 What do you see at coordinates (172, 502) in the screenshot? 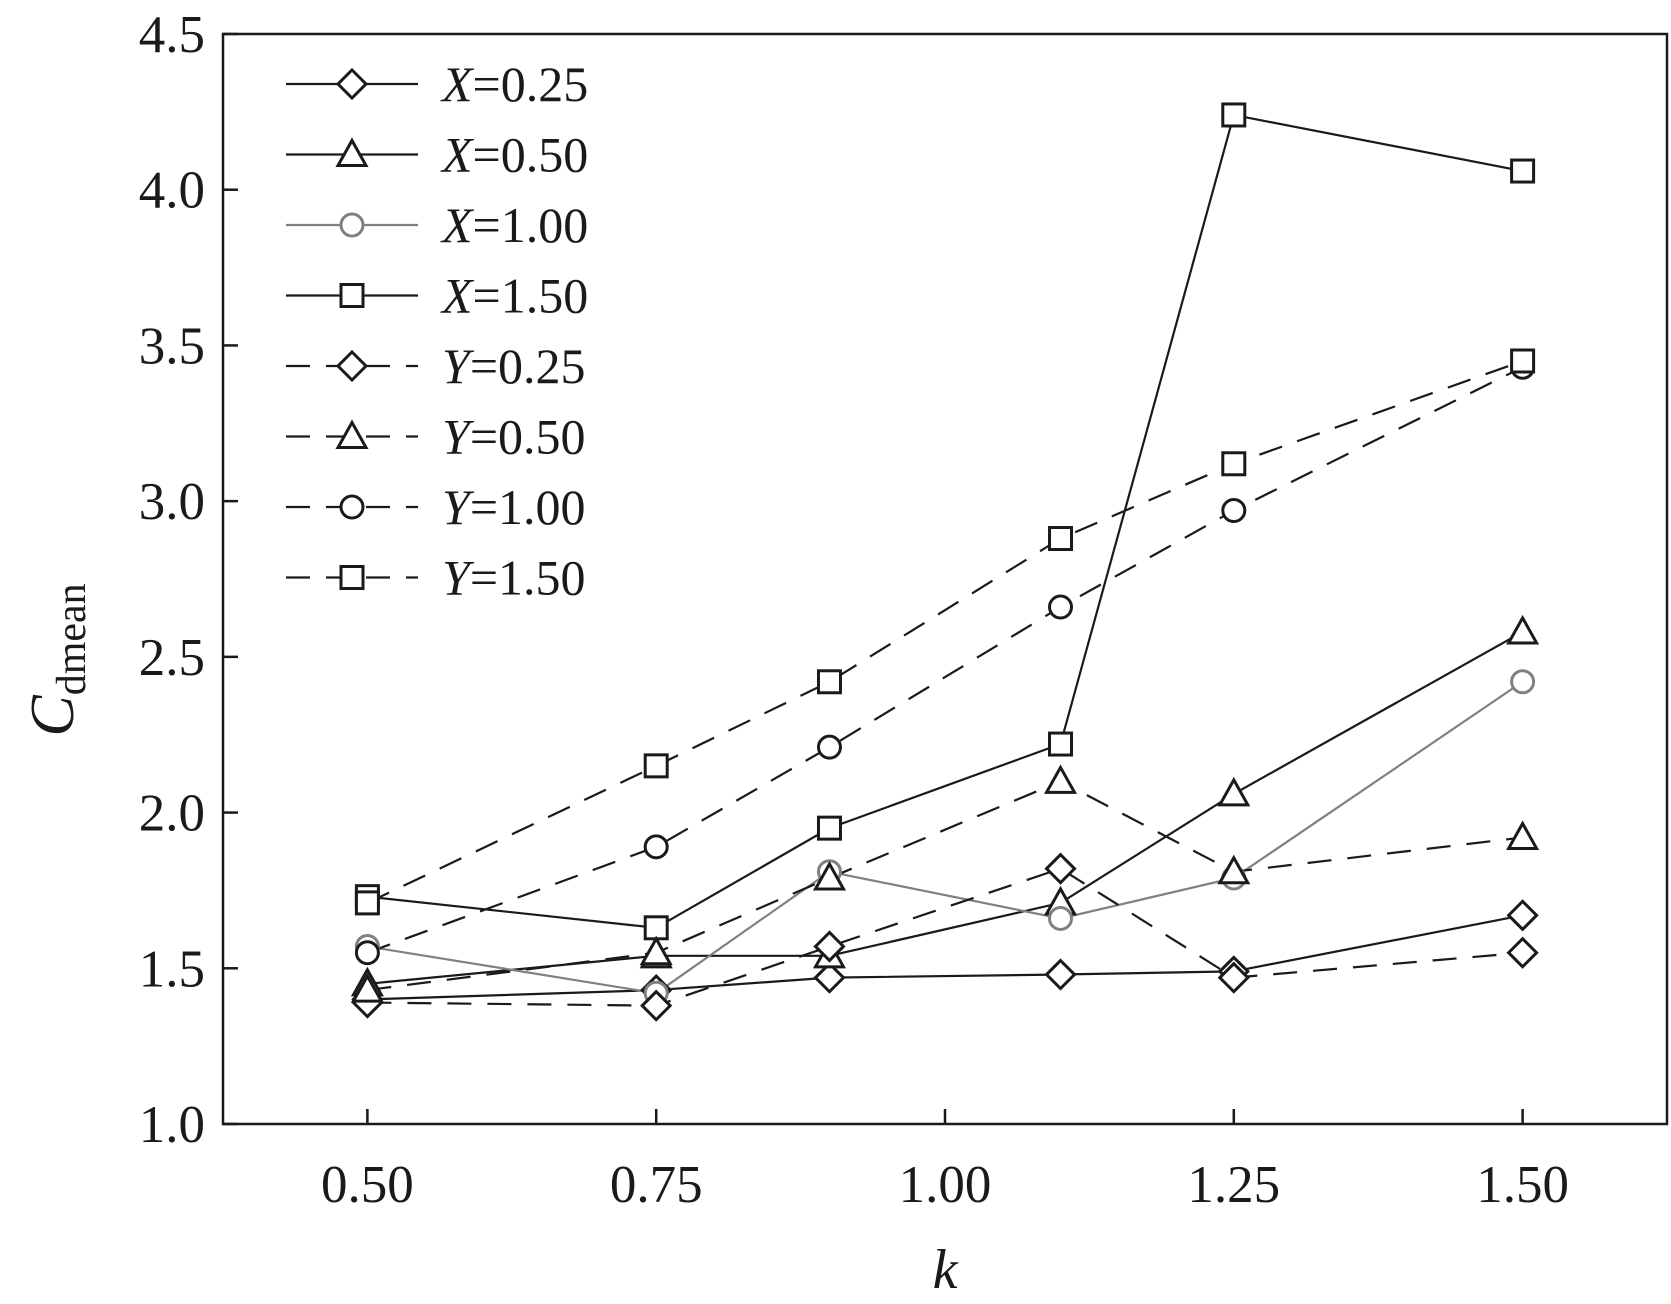
I see `y-tick-label: 3.0` at bounding box center [172, 502].